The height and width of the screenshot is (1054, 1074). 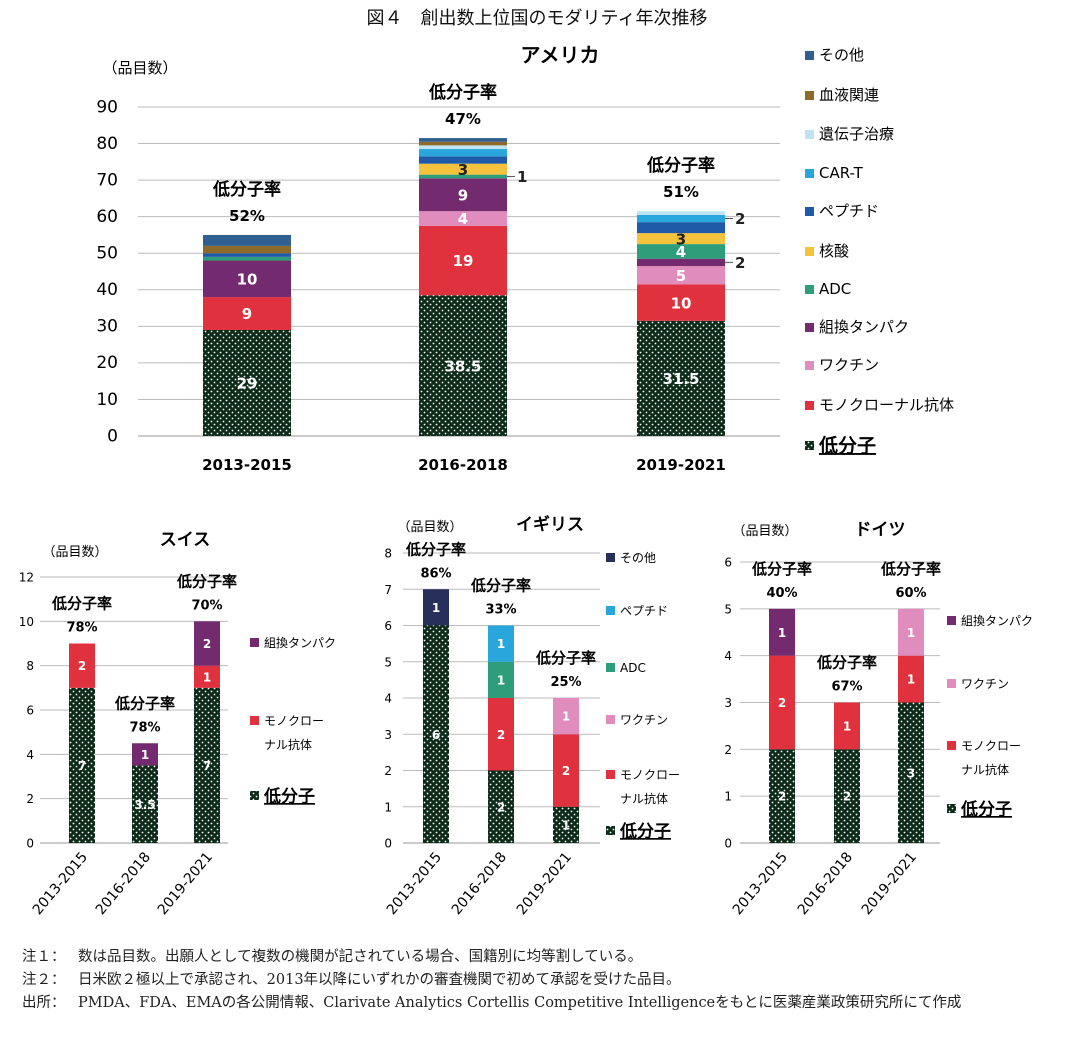 I want to click on legend-item-gene: 遺伝子治療, so click(x=849, y=134).